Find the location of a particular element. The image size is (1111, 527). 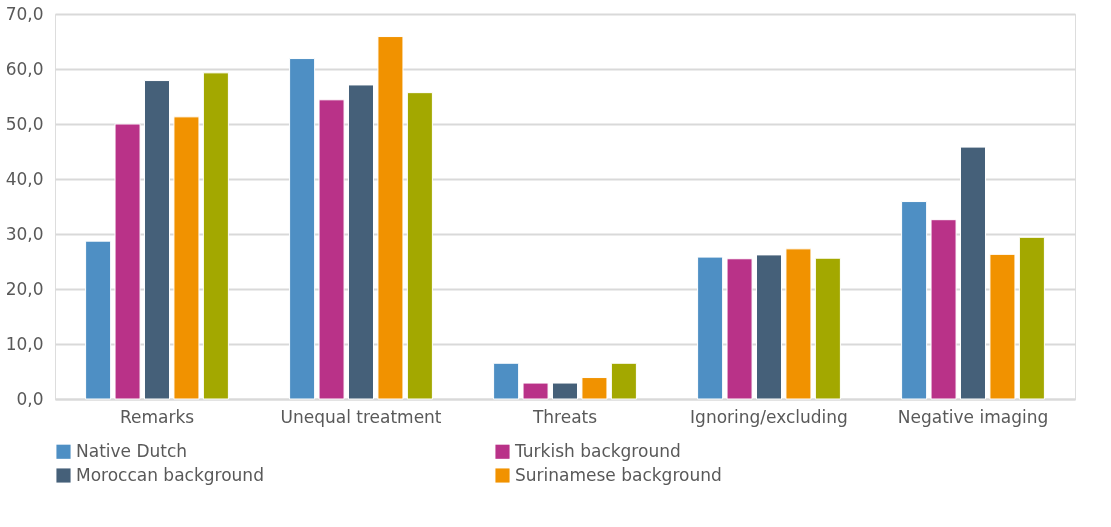

x-tick-label: Ignoring/excluding is located at coordinates (769, 416).